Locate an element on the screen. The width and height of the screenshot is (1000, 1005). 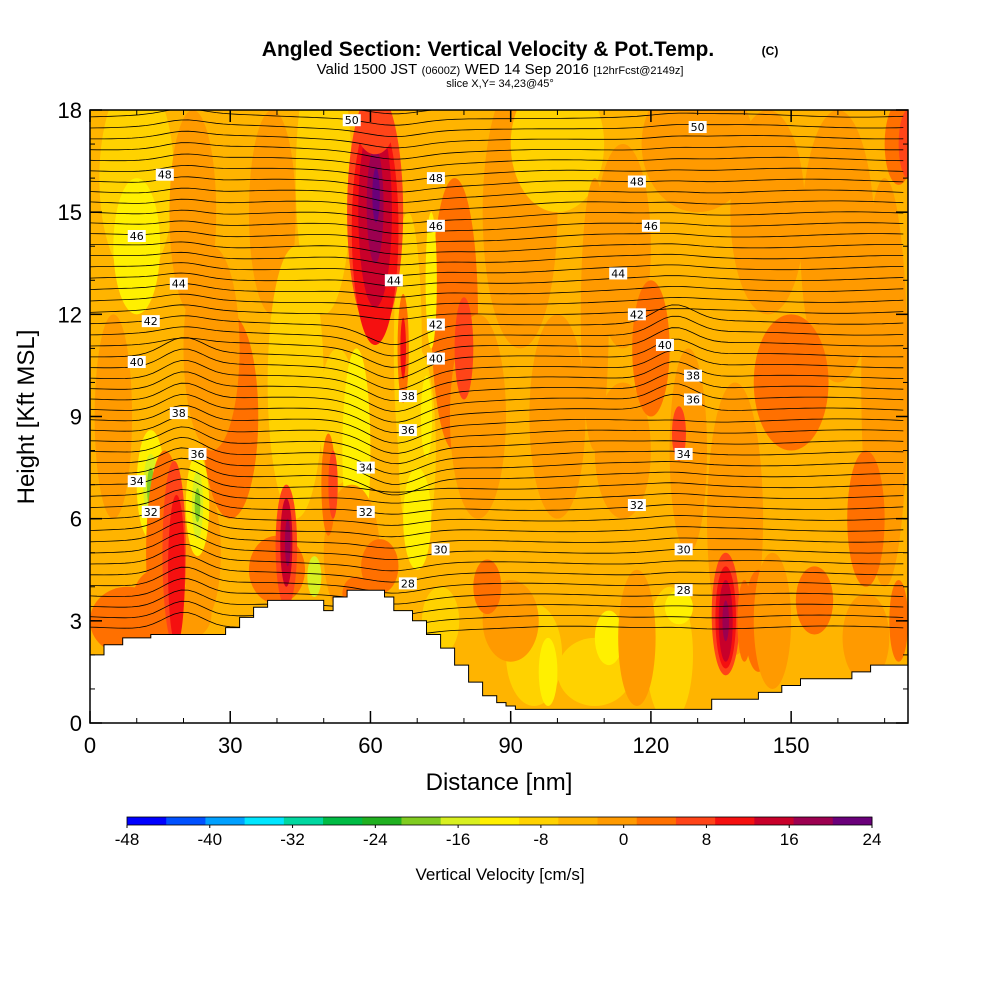
contour-label: 48 is located at coordinates (636, 182).